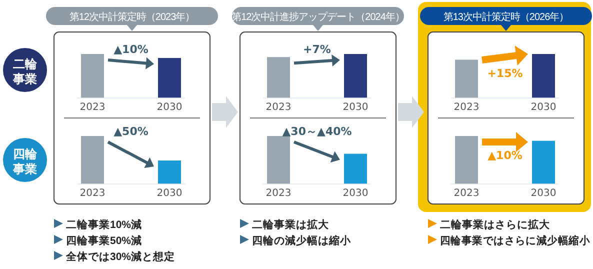  Describe the element at coordinates (505, 73) in the screenshot. I see `annotation: +15%` at that location.